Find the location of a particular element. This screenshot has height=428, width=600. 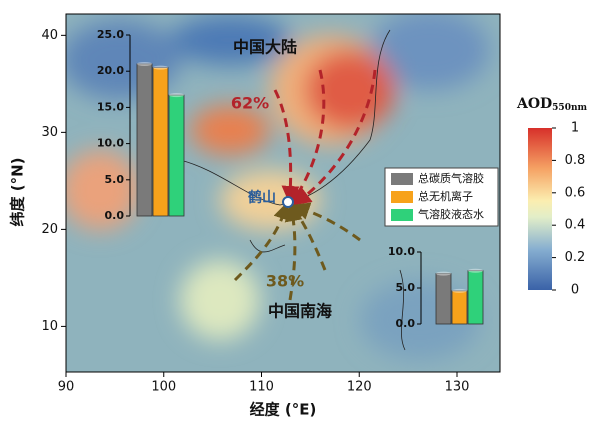

annotation: 中国南海 is located at coordinates (300, 311).